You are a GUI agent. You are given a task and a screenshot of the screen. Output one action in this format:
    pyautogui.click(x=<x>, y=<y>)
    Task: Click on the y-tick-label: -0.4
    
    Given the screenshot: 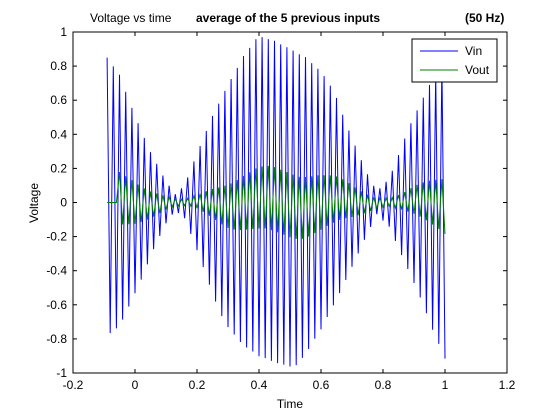 What is the action you would take?
    pyautogui.click(x=56, y=271)
    